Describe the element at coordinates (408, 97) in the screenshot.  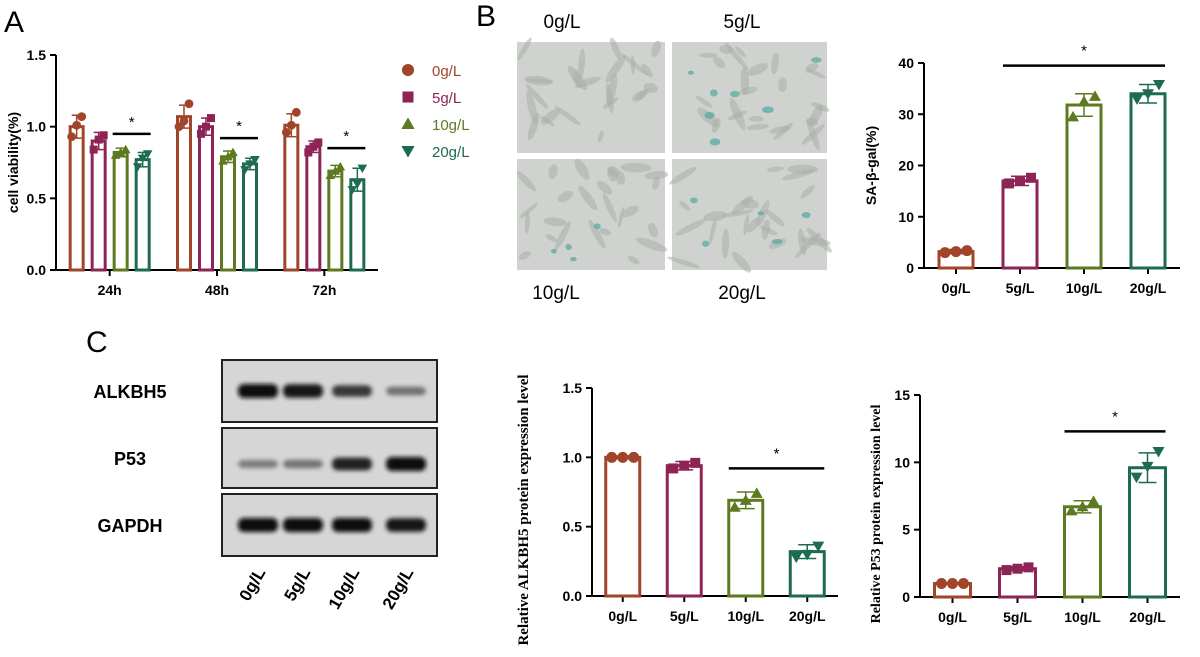
I see `legend-marker-5g-l` at that location.